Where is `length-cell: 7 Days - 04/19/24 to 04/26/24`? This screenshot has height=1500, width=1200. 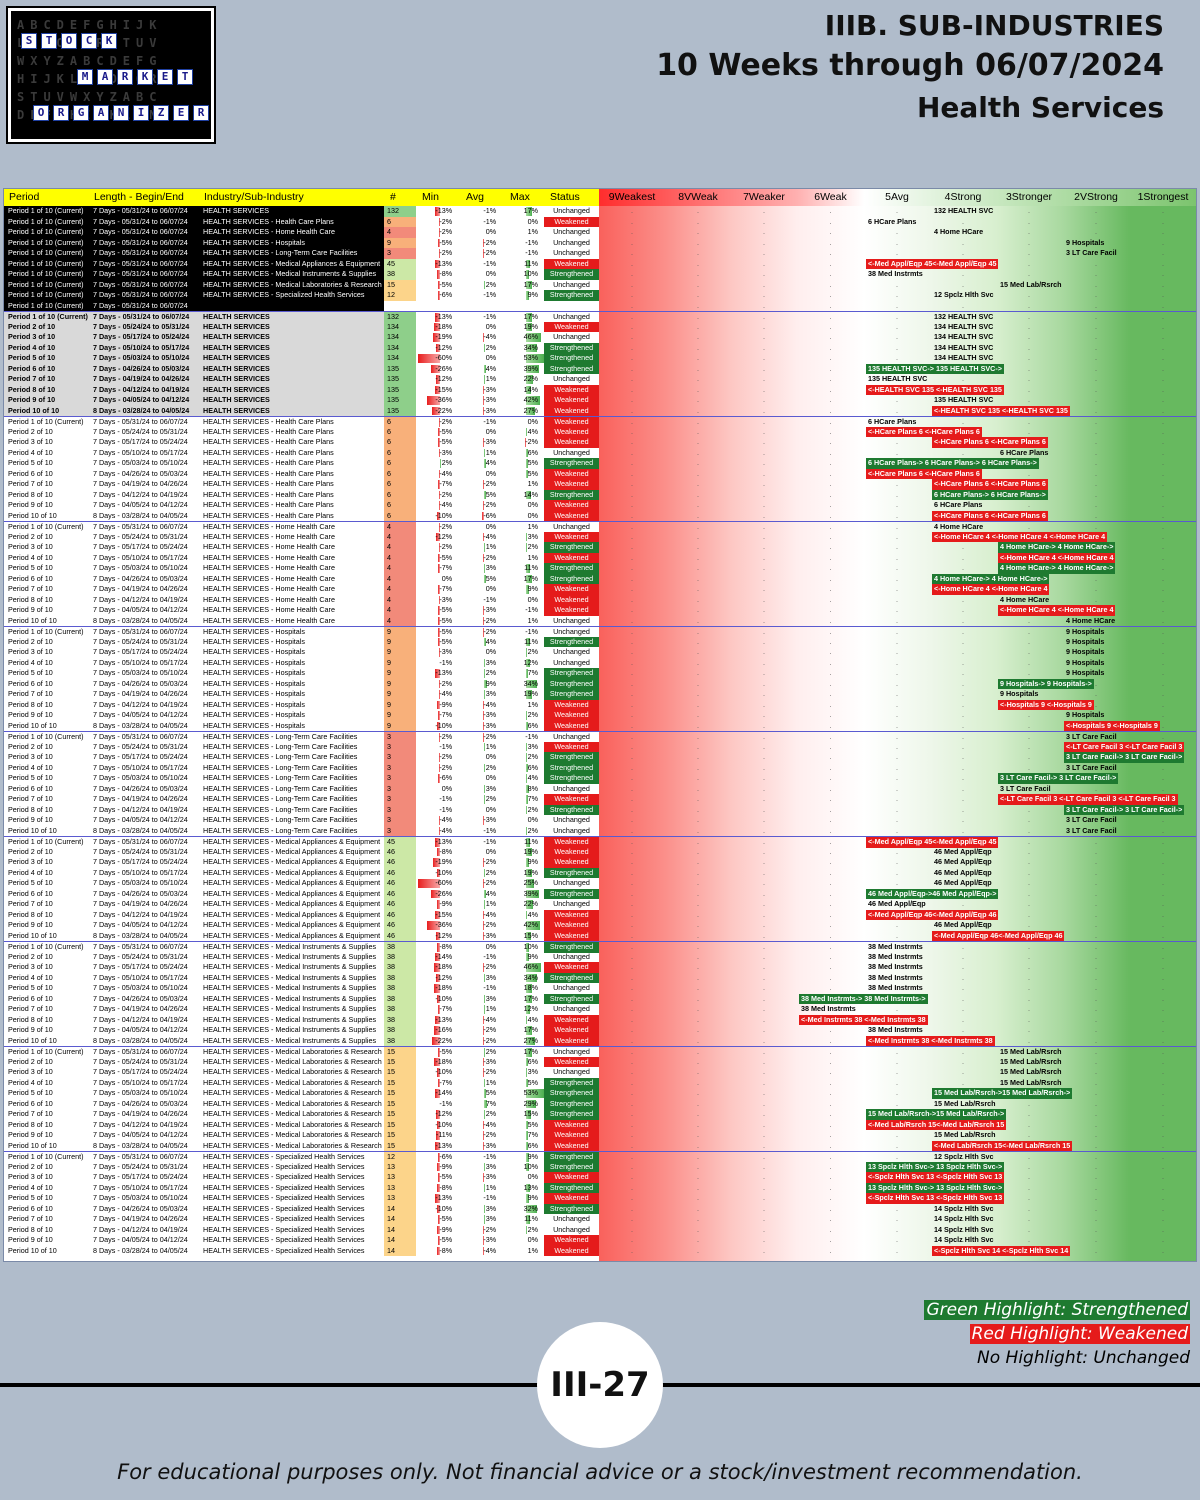 length-cell: 7 Days - 04/19/24 to 04/26/24 is located at coordinates (140, 798).